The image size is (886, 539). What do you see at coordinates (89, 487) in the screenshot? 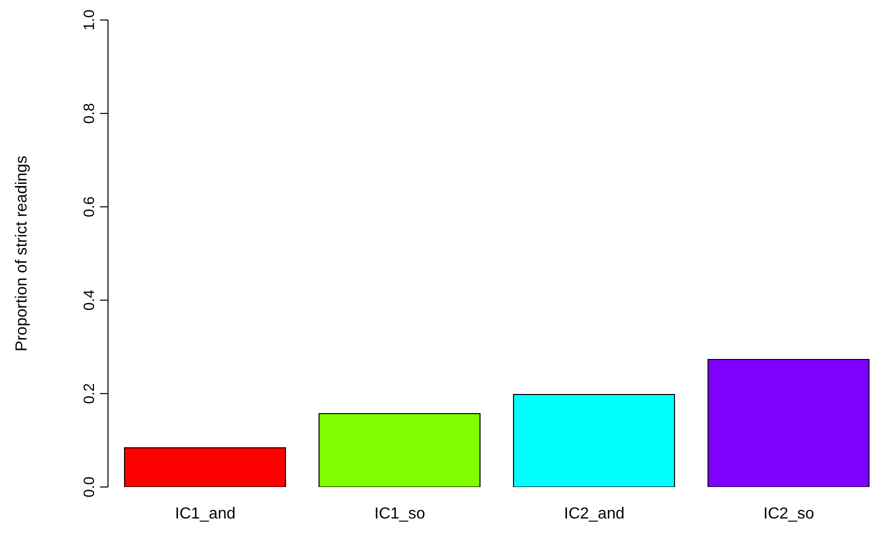
I see `y-tick-label: 0.0` at bounding box center [89, 487].